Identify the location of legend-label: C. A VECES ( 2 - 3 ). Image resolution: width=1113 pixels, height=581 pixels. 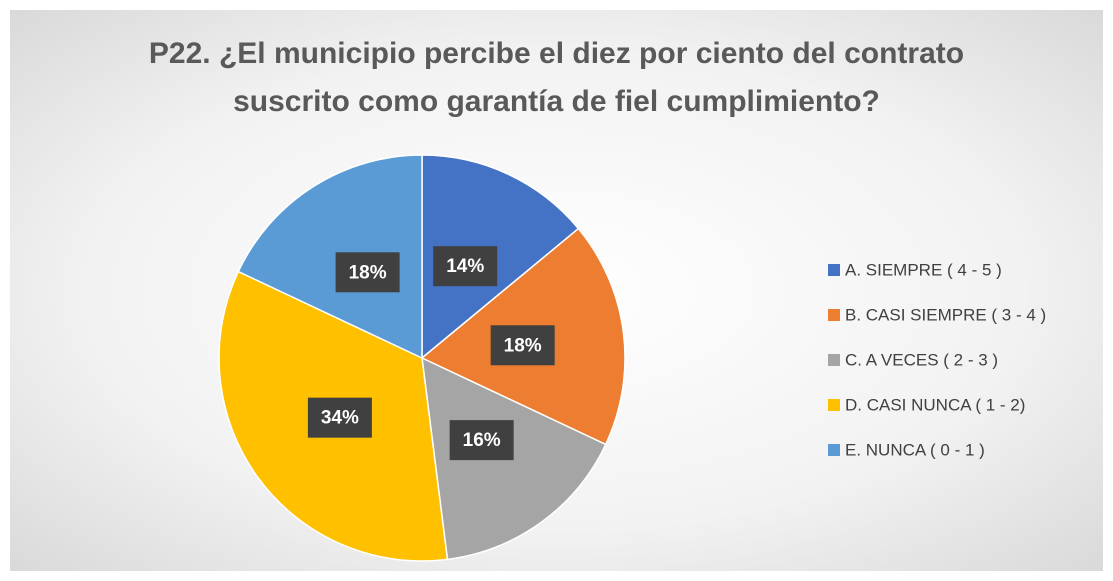
(921, 359).